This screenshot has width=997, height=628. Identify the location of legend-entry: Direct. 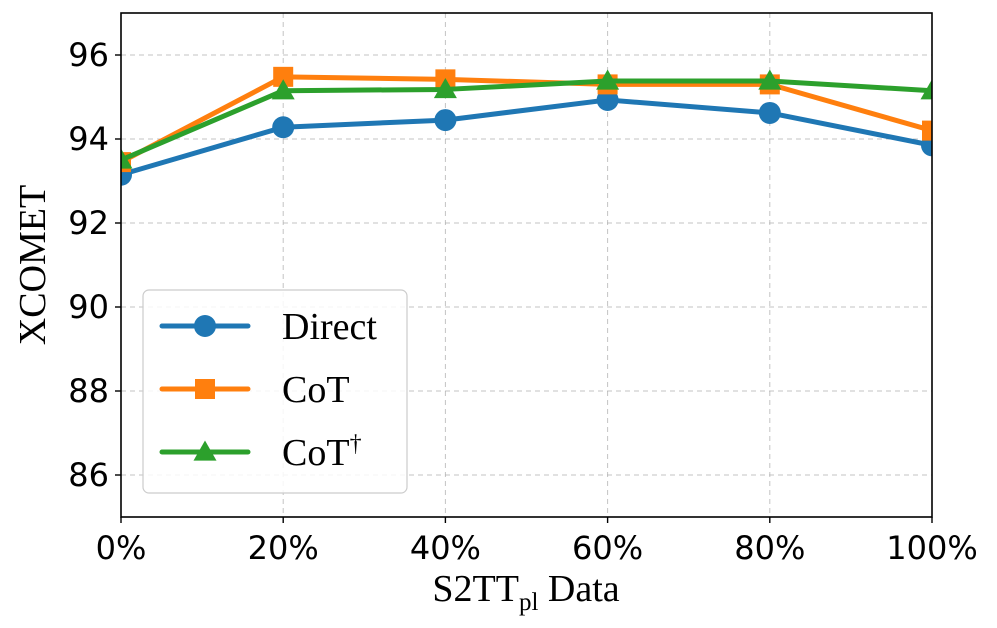
(268, 327).